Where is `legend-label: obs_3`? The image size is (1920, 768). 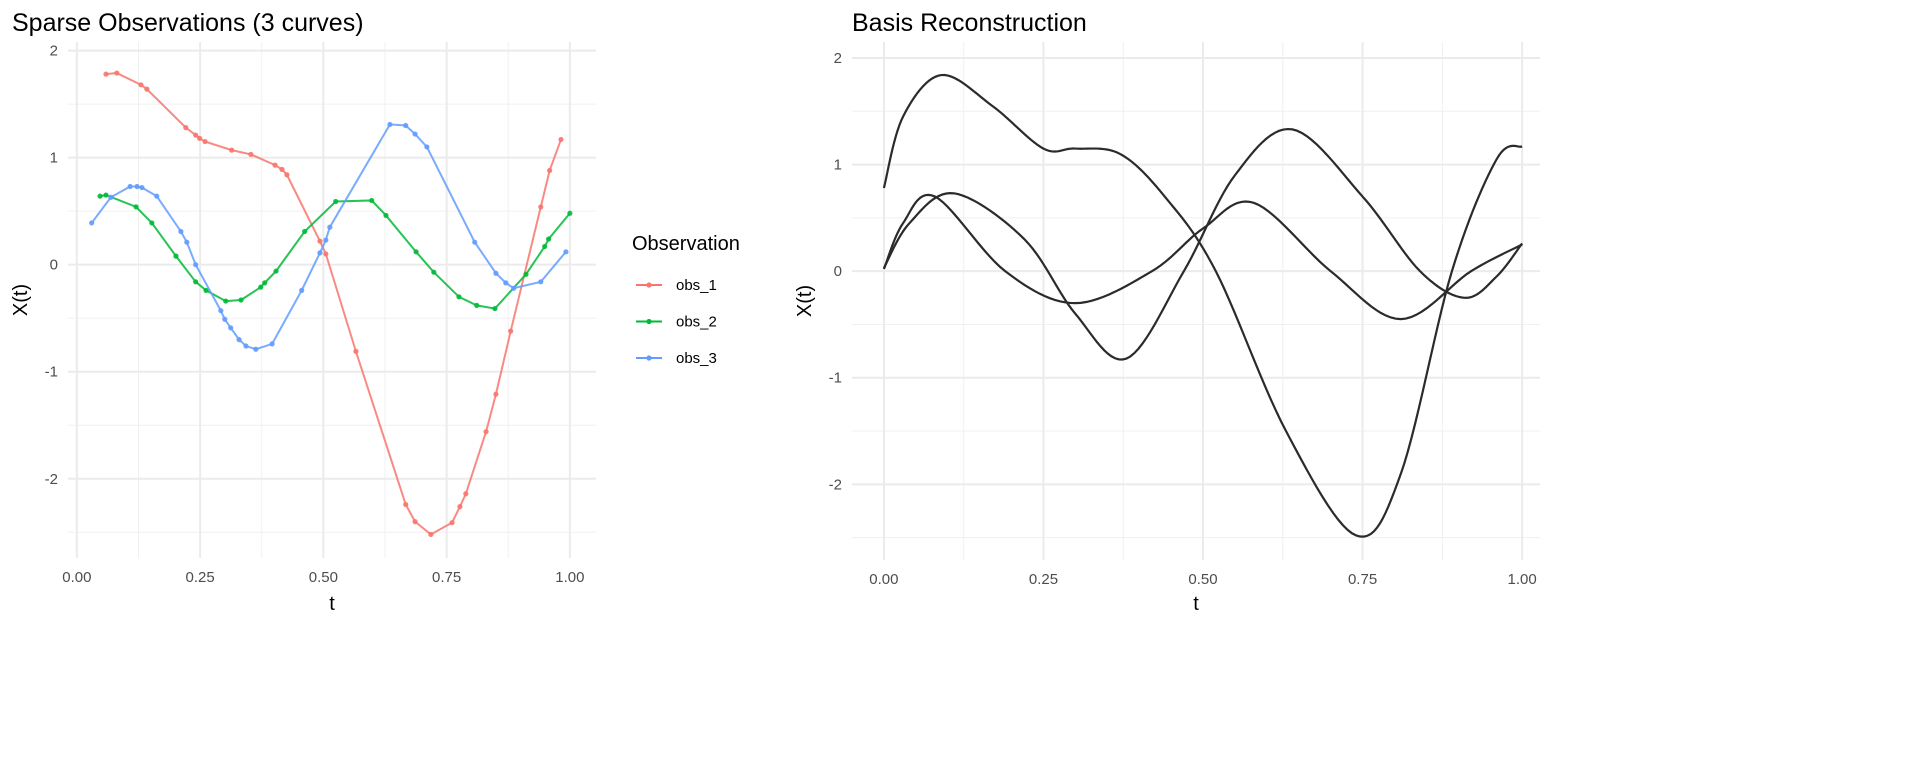 legend-label: obs_3 is located at coordinates (696, 358).